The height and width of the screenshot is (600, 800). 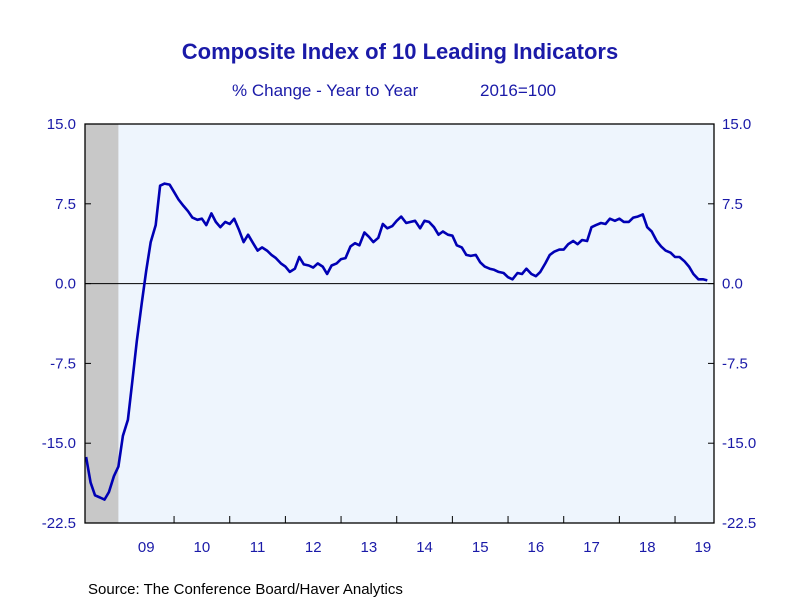 I want to click on x-tick-label: 18, so click(x=647, y=547).